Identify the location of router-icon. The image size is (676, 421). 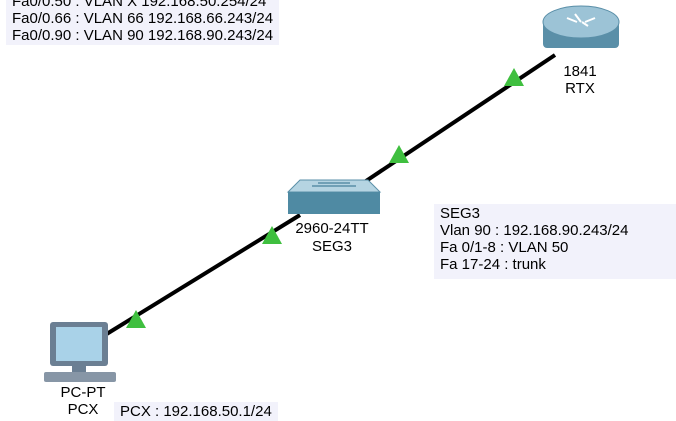
(581, 26).